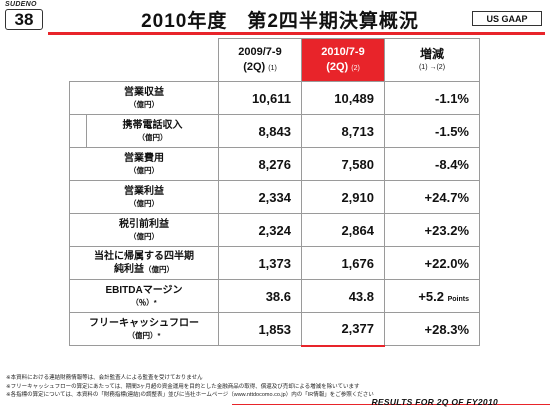 The width and height of the screenshot is (550, 413). What do you see at coordinates (129, 269) in the screenshot?
I see `row-label-text2: 純利益` at bounding box center [129, 269].